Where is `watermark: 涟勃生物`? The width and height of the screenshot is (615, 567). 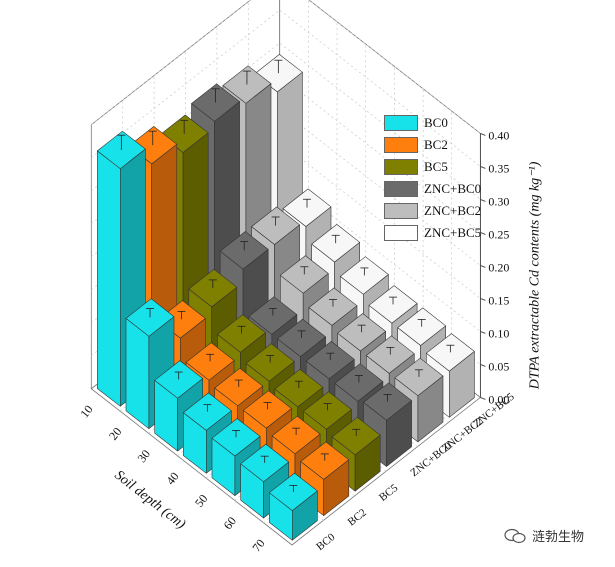 watermark: 涟勃生物 is located at coordinates (544, 535).